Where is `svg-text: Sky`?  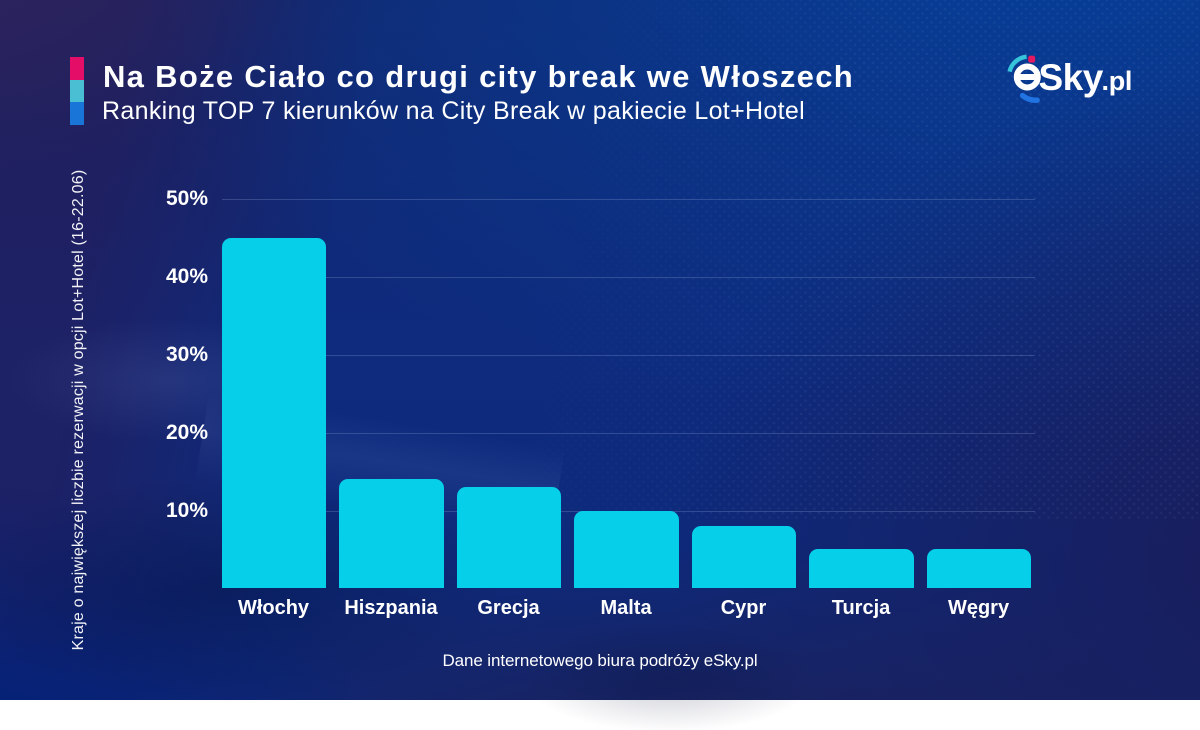 svg-text: Sky is located at coordinates (1071, 77).